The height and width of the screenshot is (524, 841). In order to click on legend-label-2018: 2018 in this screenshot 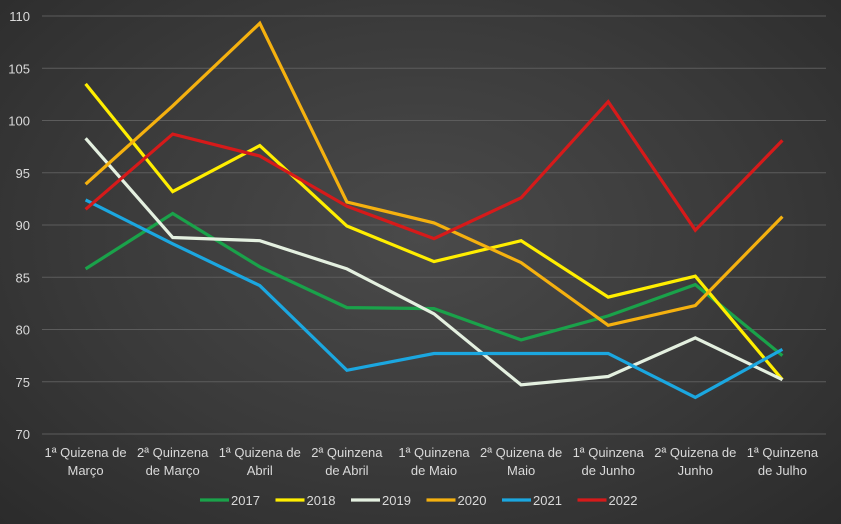, I will do `click(321, 500)`.